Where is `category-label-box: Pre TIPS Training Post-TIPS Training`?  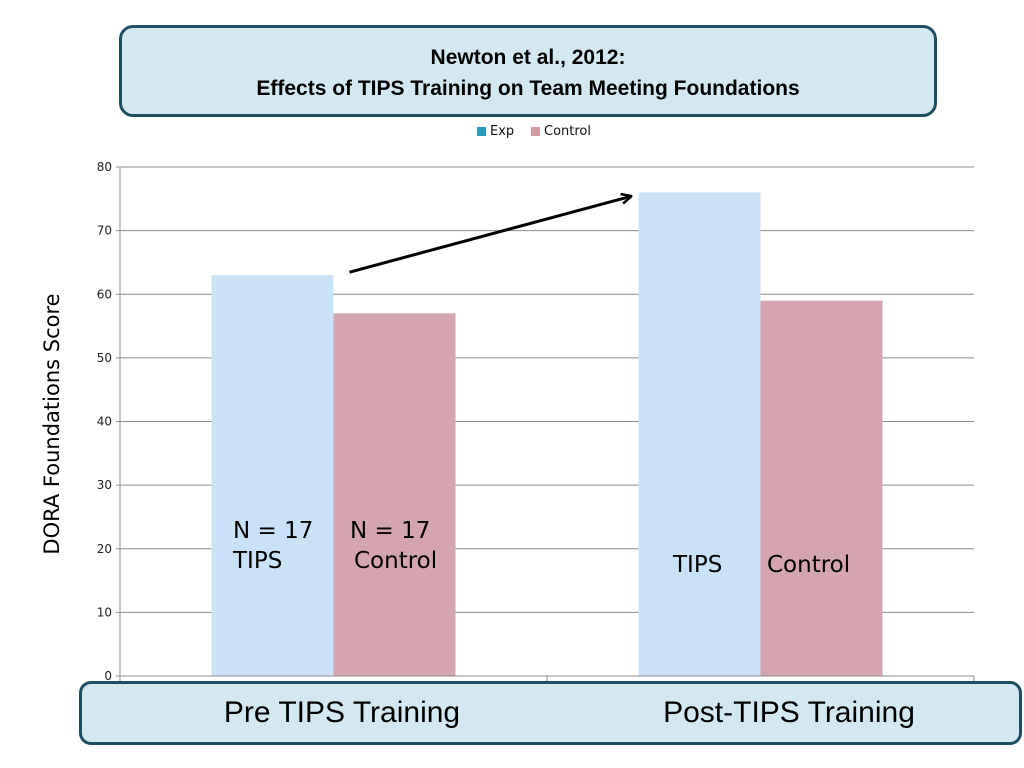 category-label-box: Pre TIPS Training Post-TIPS Training is located at coordinates (550, 713).